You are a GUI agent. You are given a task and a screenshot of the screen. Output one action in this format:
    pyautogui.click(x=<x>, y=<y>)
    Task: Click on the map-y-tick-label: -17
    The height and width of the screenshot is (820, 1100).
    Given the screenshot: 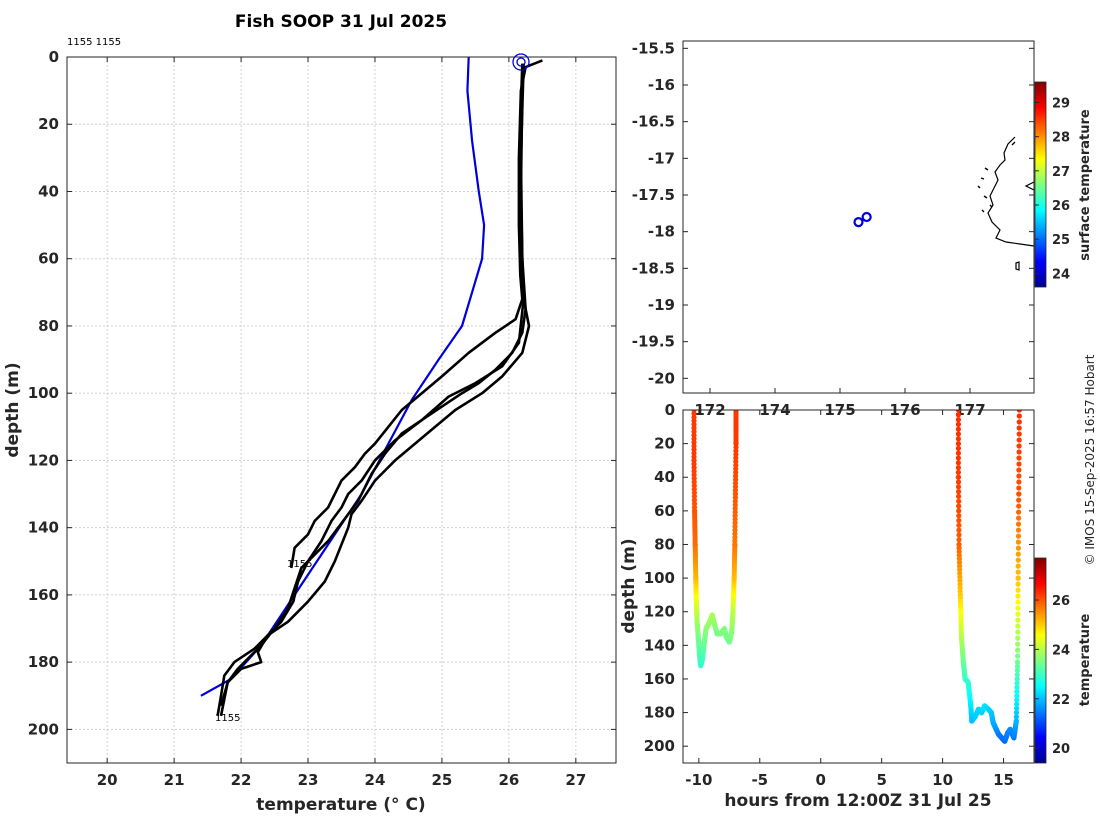 What is the action you would take?
    pyautogui.click(x=661, y=158)
    